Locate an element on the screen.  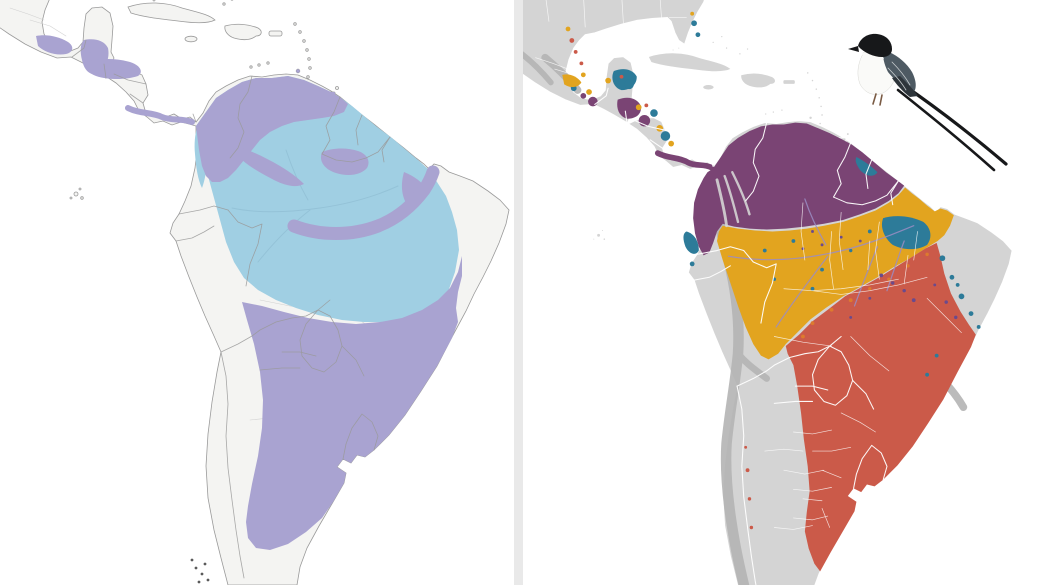
right-river-lines is located at coordinates (821, 263).